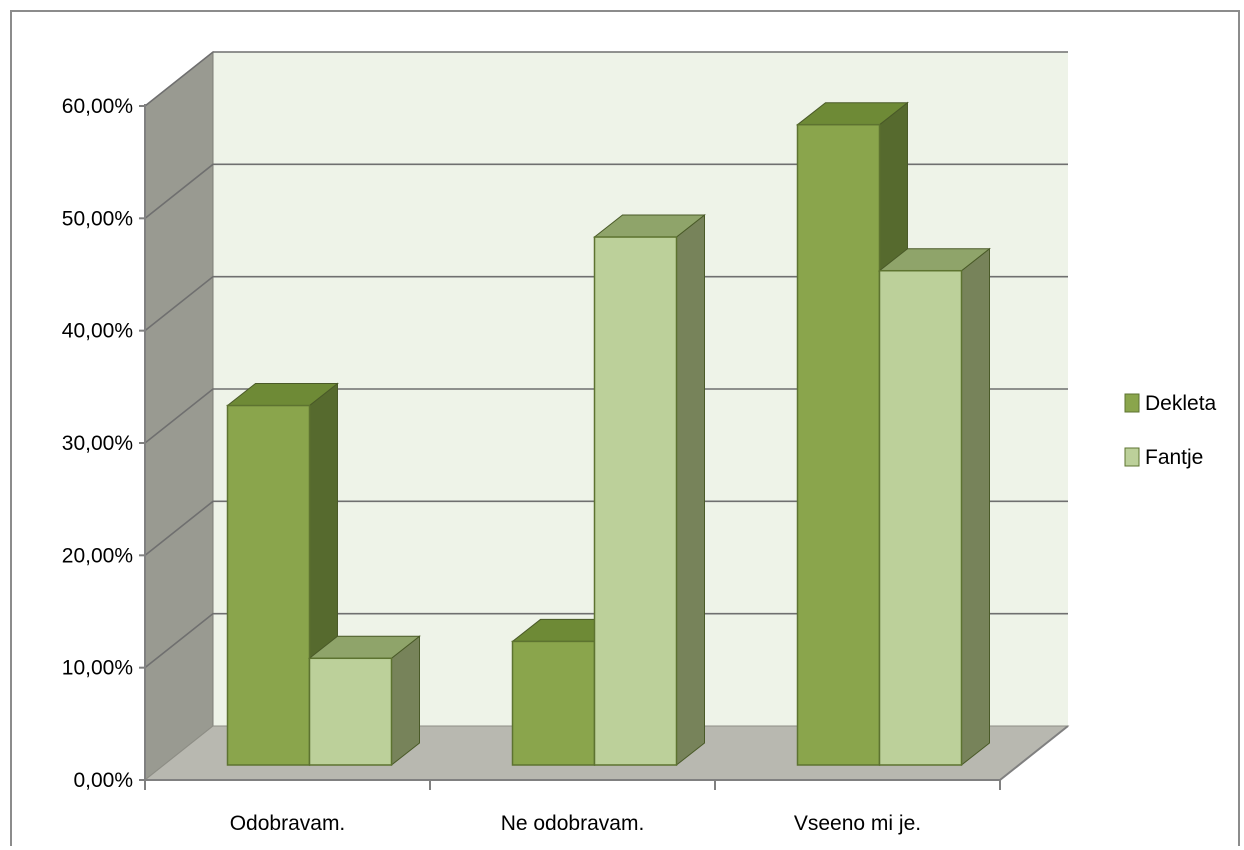 This screenshot has width=1244, height=850. What do you see at coordinates (103, 780) in the screenshot?
I see `y-tick-label: 0,00%` at bounding box center [103, 780].